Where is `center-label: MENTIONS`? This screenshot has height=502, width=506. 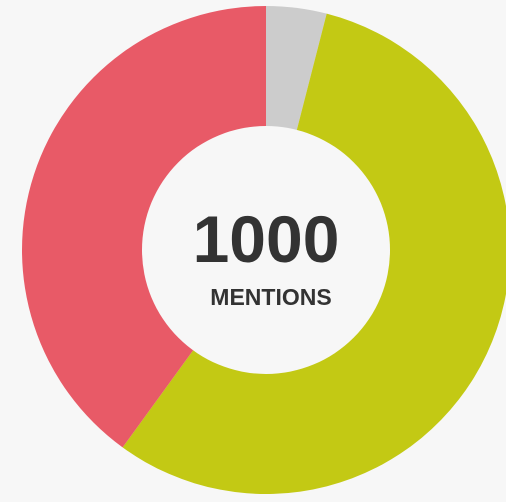
center-label: MENTIONS is located at coordinates (270, 297).